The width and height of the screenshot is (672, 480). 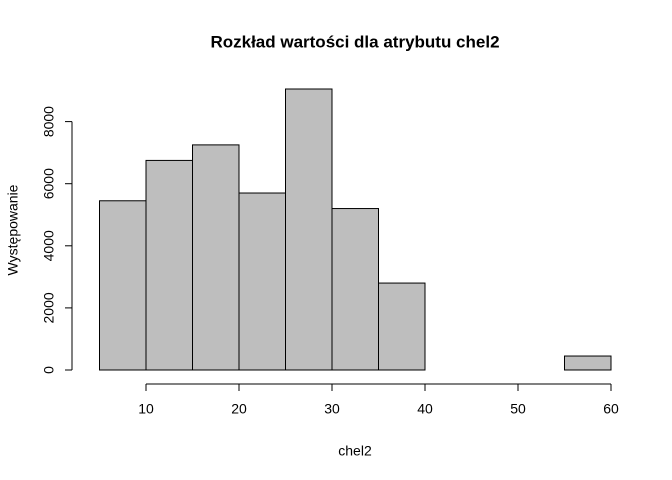 What do you see at coordinates (13, 229) in the screenshot?
I see `y-axis-label: Występowanie` at bounding box center [13, 229].